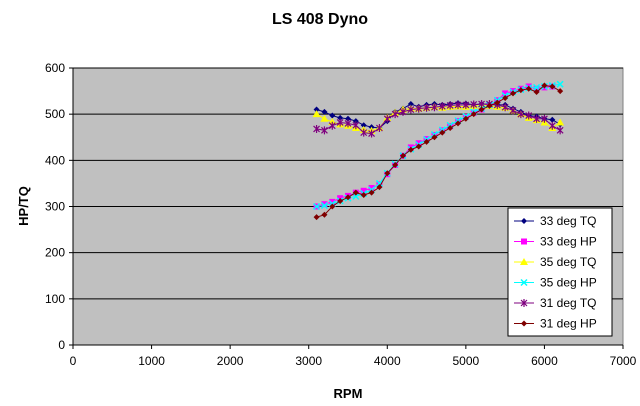 The width and height of the screenshot is (640, 406). Describe the element at coordinates (61, 345) in the screenshot. I see `y-tick-label: 0` at that location.